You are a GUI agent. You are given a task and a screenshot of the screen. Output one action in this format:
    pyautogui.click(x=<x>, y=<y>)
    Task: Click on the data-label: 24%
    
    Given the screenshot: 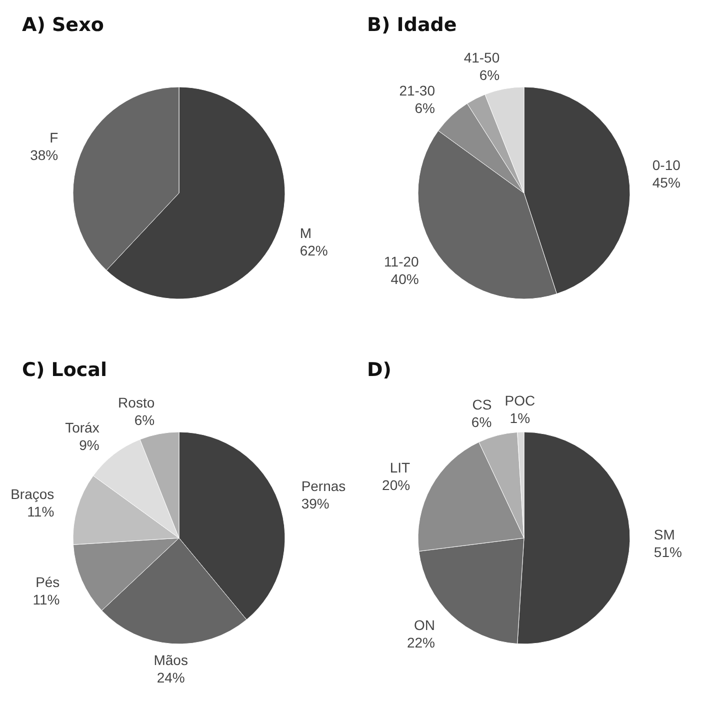 What is the action you would take?
    pyautogui.click(x=170, y=677)
    